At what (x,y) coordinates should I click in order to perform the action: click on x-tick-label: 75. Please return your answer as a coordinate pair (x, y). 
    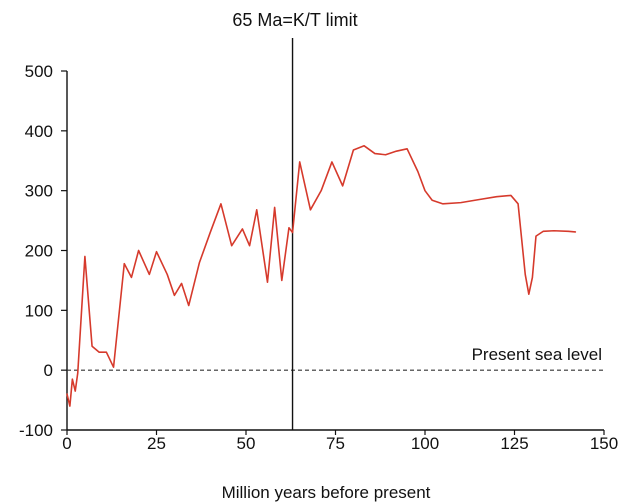
    Looking at the image, I should click on (335, 443).